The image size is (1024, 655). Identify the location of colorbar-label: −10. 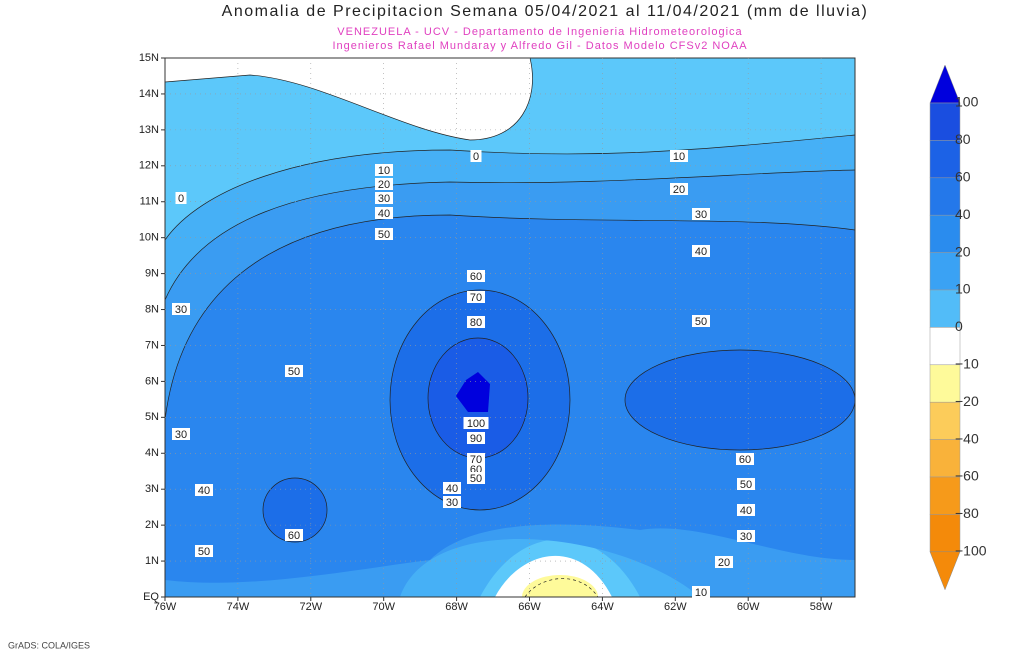
(967, 364).